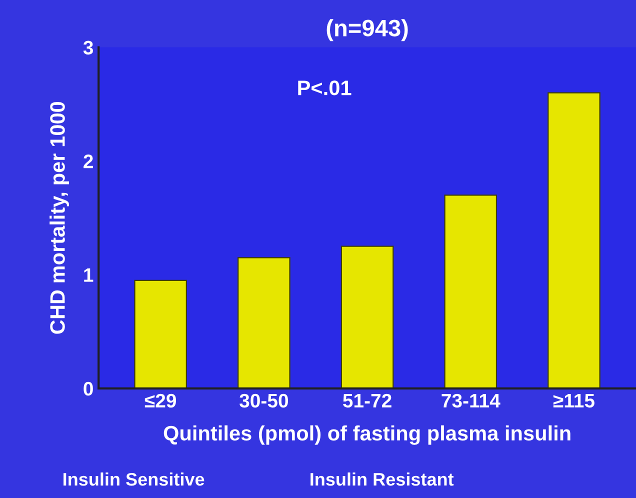  I want to click on x-axis-title: Quintiles (pmol) of fasting plasma insulin, so click(367, 435).